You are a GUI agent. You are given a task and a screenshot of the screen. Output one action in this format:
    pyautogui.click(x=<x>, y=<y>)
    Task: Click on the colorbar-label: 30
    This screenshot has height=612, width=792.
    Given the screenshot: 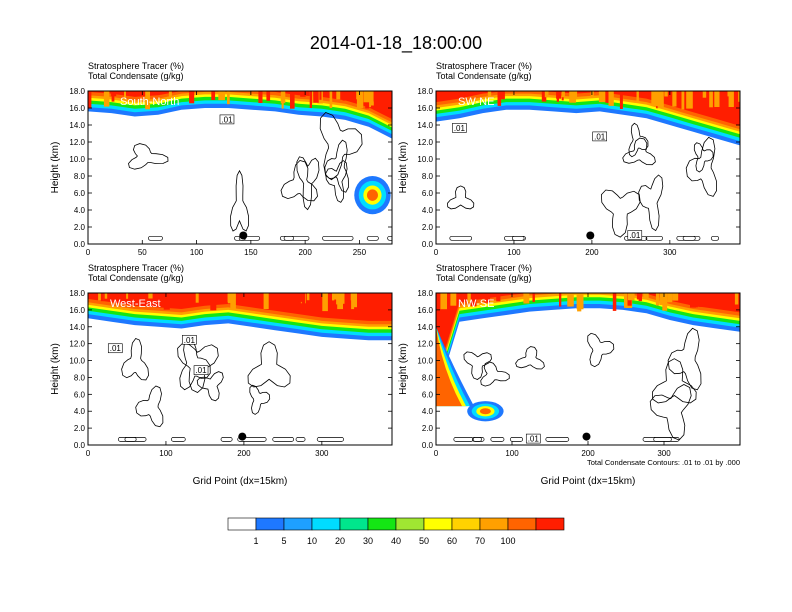 What is the action you would take?
    pyautogui.click(x=368, y=541)
    